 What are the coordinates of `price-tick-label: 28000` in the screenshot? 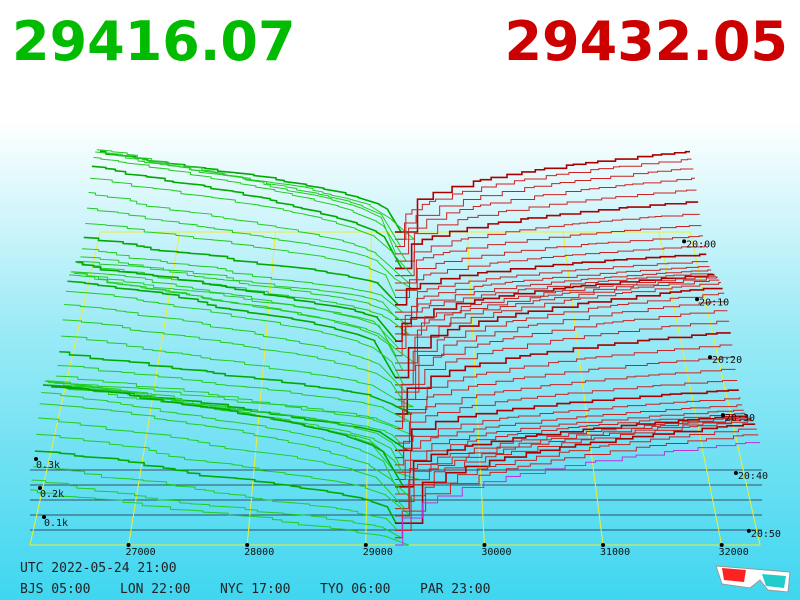 It's located at (259, 552).